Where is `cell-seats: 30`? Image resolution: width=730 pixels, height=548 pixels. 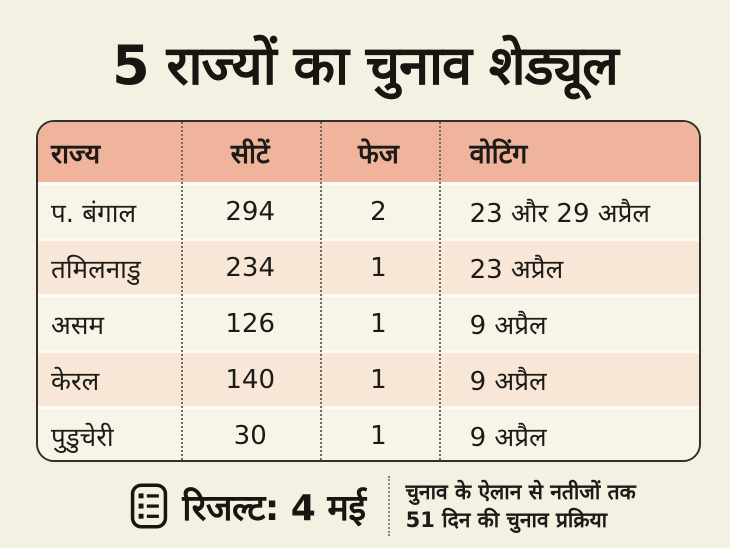 cell-seats: 30 is located at coordinates (250, 435).